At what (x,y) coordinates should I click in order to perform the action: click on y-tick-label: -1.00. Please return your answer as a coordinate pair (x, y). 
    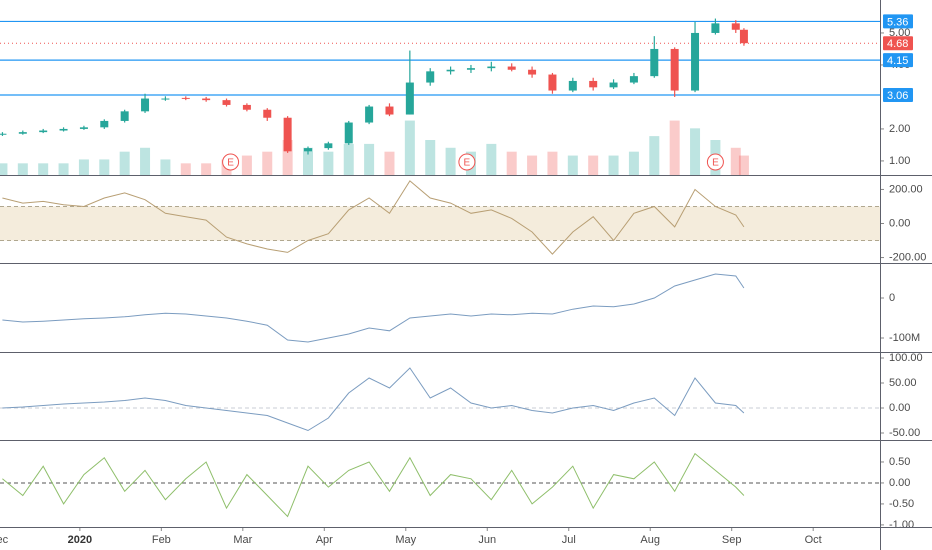
    Looking at the image, I should click on (901, 525).